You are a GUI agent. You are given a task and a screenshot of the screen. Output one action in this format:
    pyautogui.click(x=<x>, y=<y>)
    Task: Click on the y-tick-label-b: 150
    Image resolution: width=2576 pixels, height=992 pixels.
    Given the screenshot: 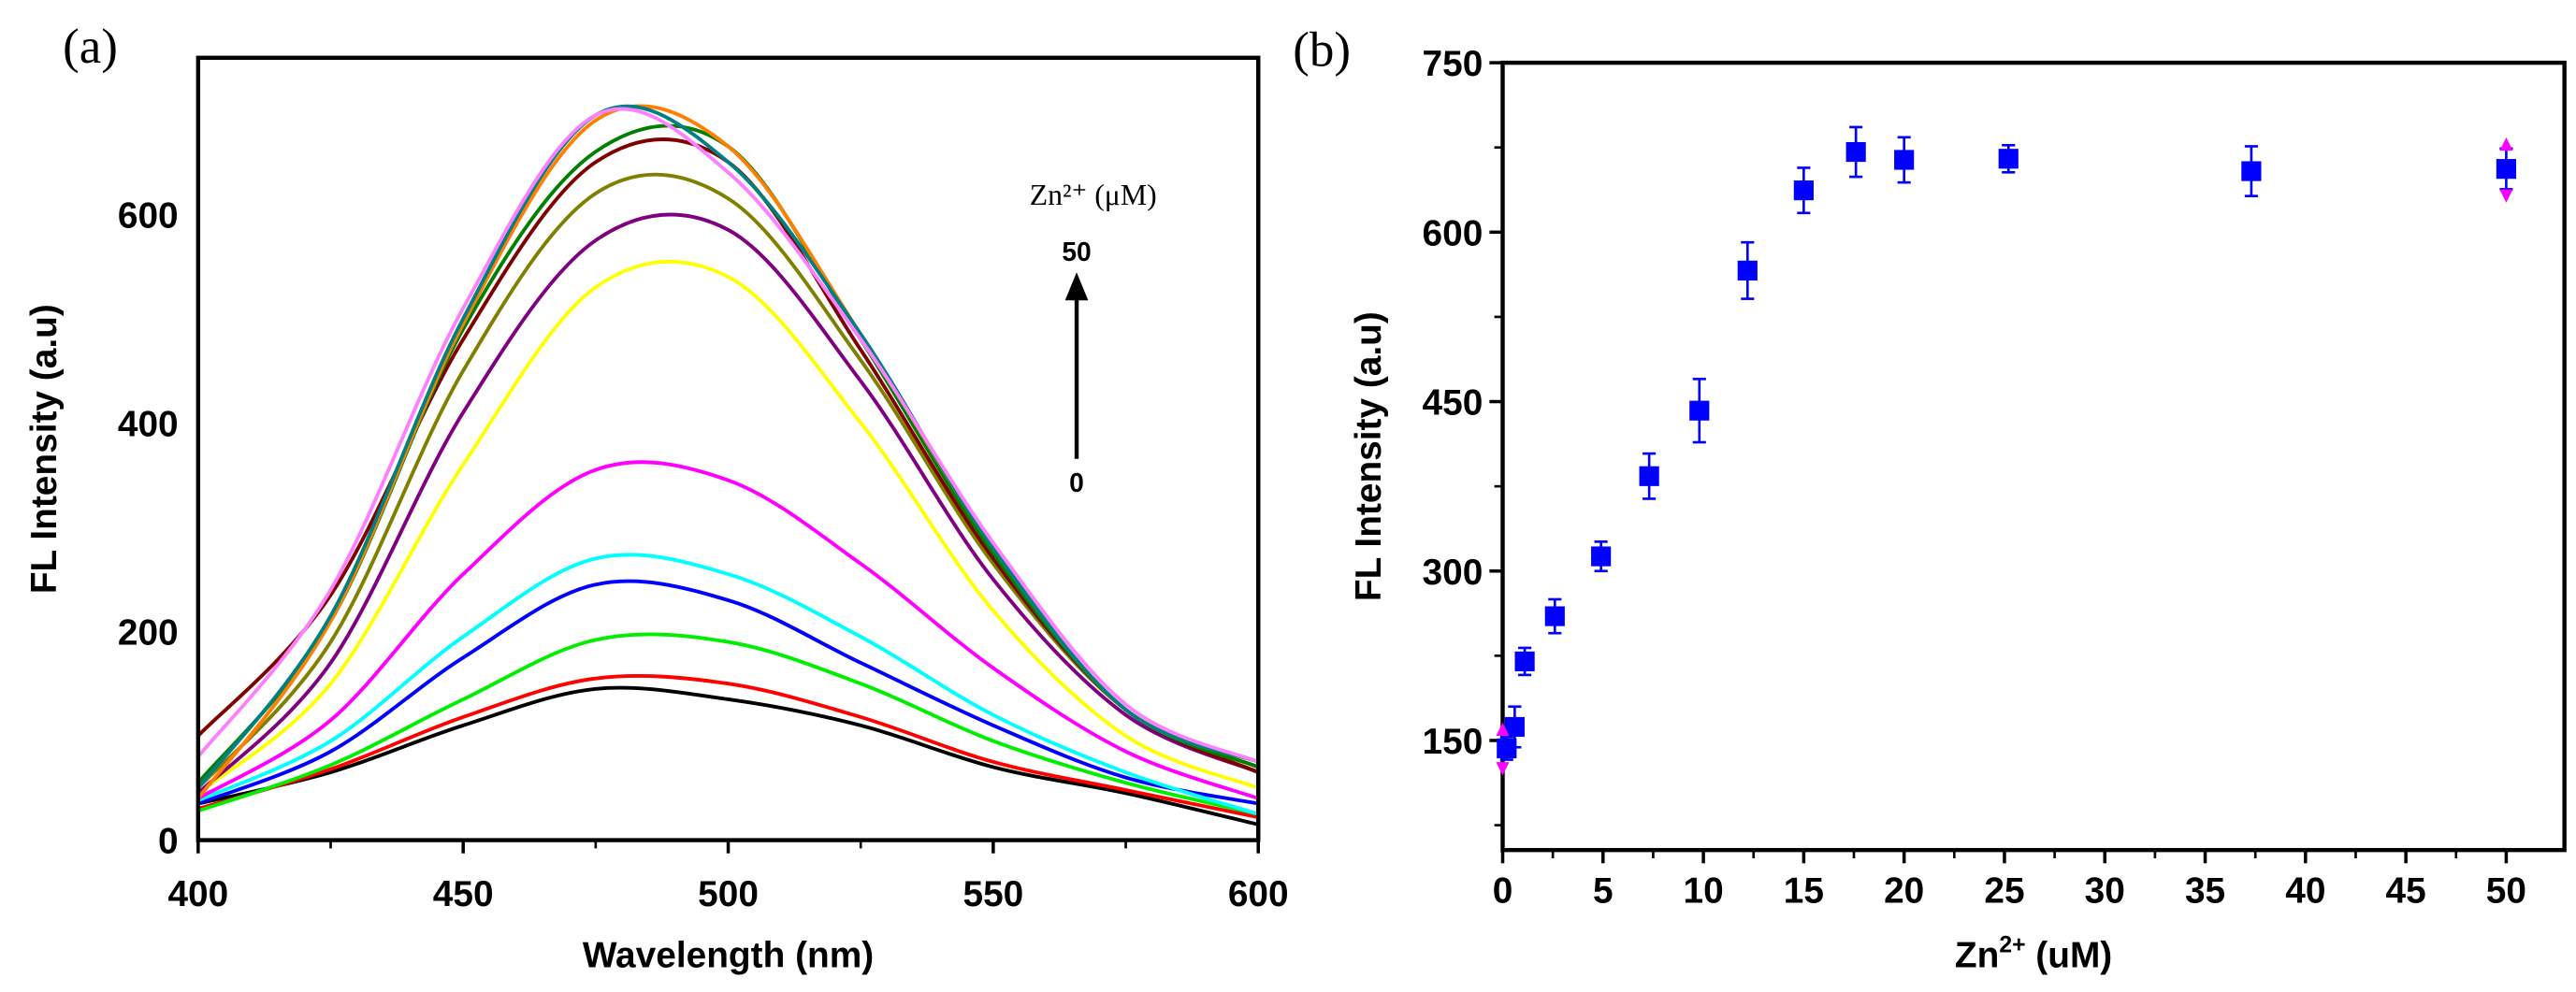 What is the action you would take?
    pyautogui.click(x=1453, y=742)
    